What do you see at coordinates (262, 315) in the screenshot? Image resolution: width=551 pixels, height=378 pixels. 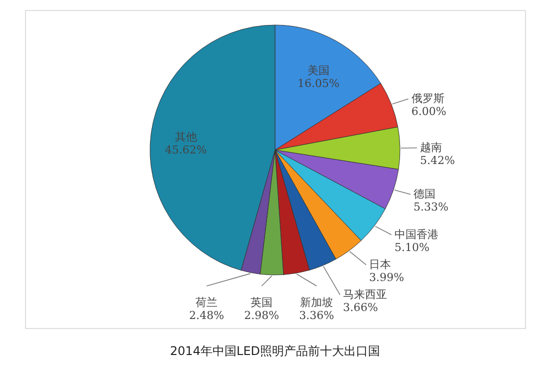 I see `data-label: 2.98%` at bounding box center [262, 315].